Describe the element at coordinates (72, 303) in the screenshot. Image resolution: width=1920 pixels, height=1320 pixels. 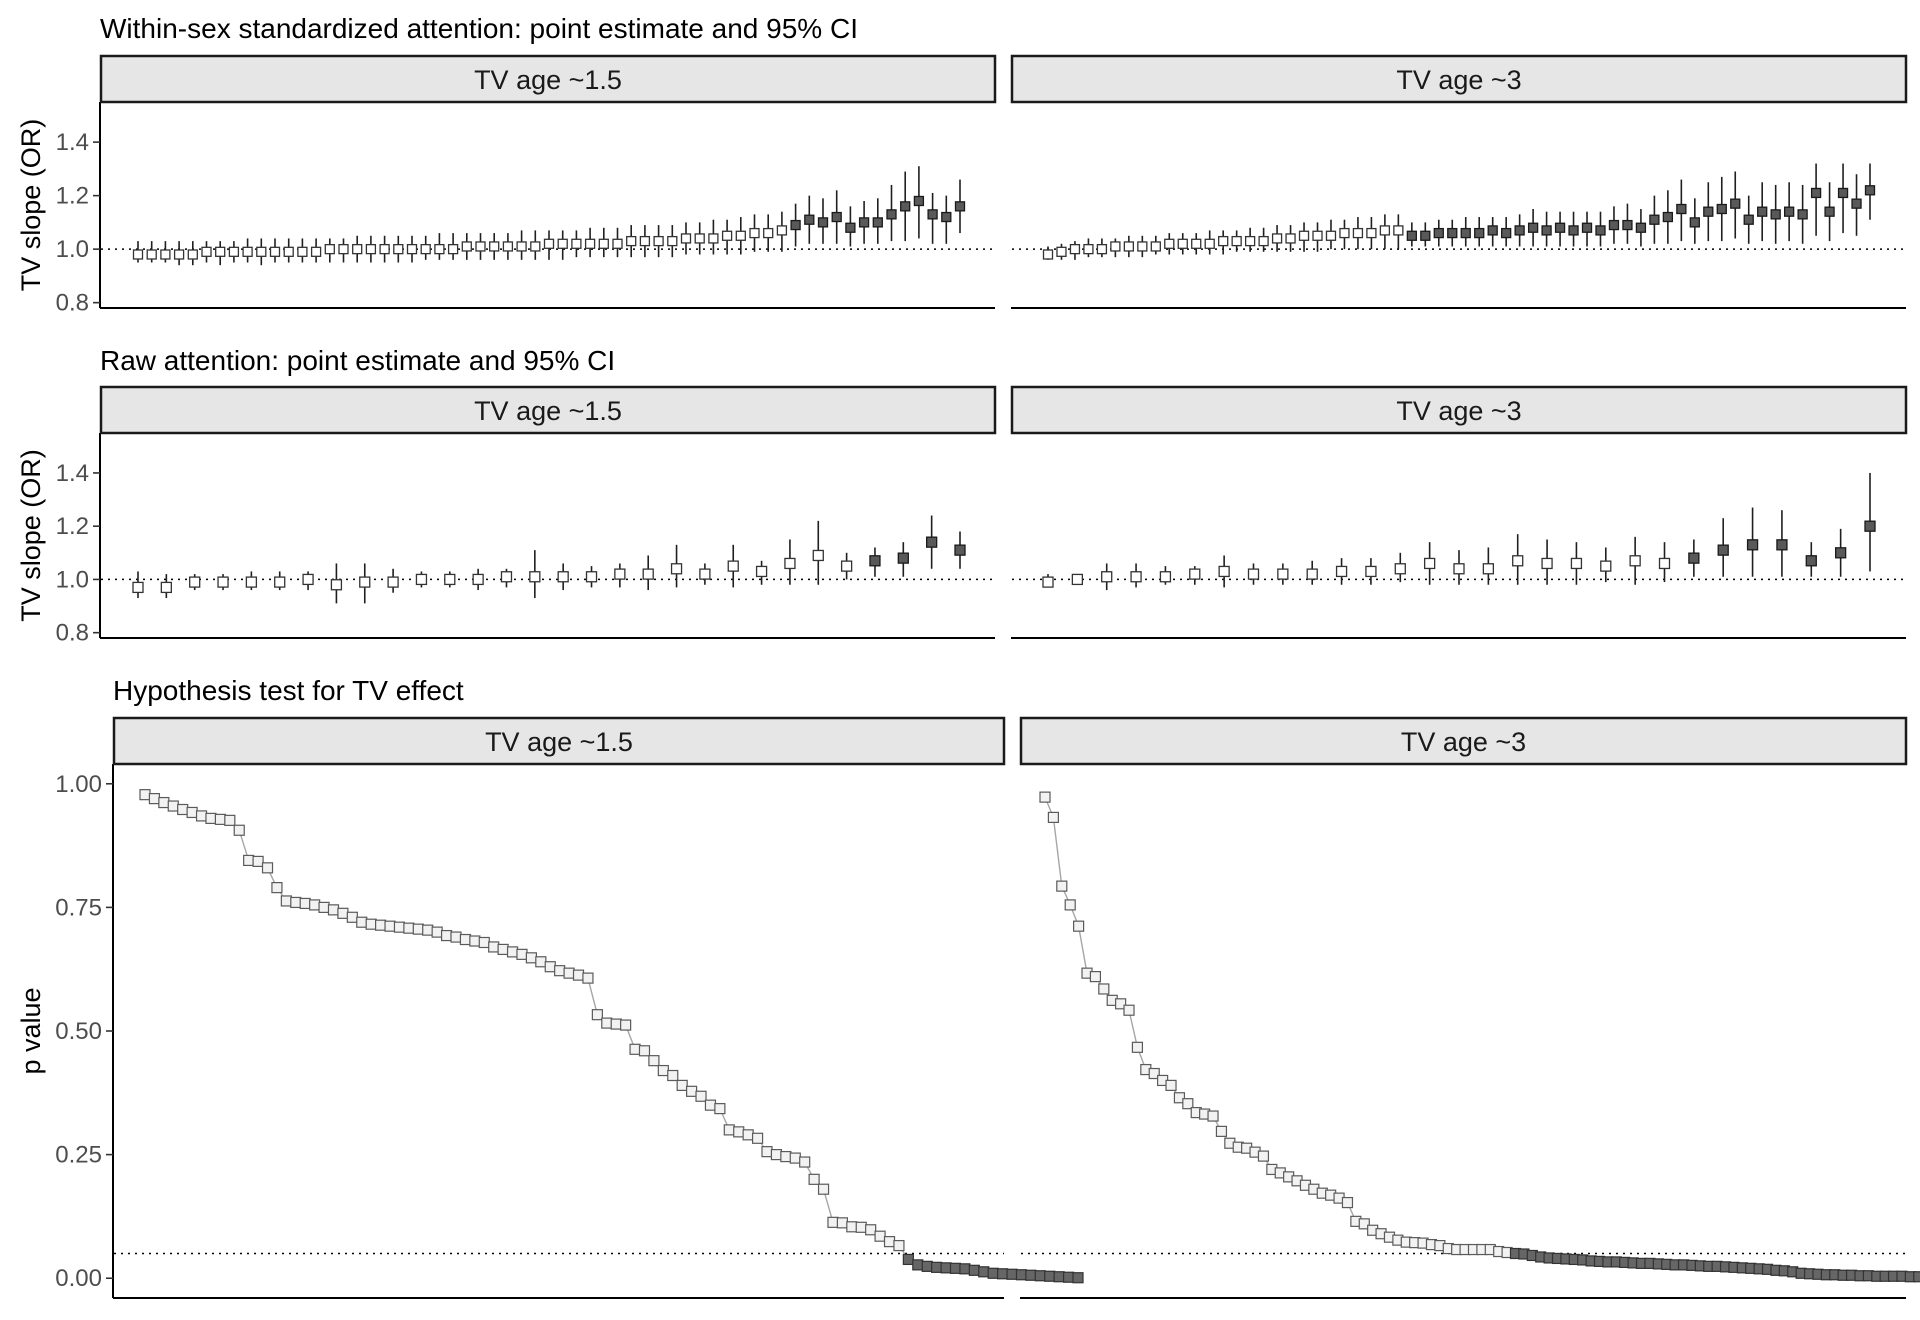
I see `y-tick-label: 0.8` at that location.